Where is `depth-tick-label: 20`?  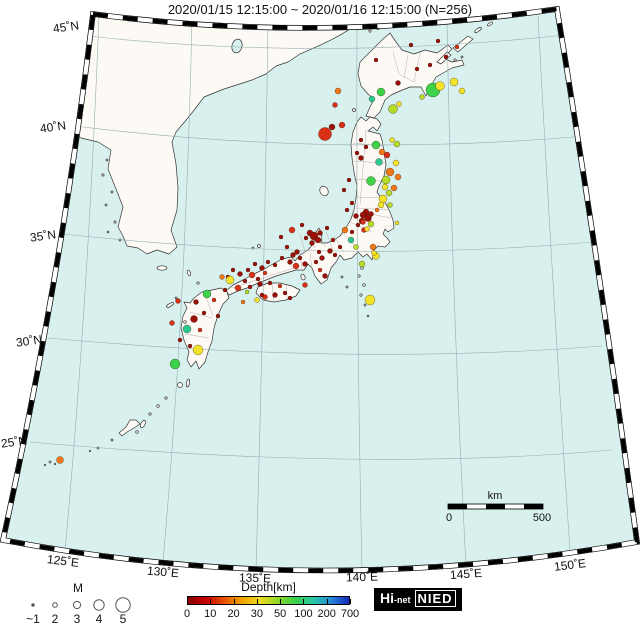 depth-tick-label: 20 is located at coordinates (233, 614).